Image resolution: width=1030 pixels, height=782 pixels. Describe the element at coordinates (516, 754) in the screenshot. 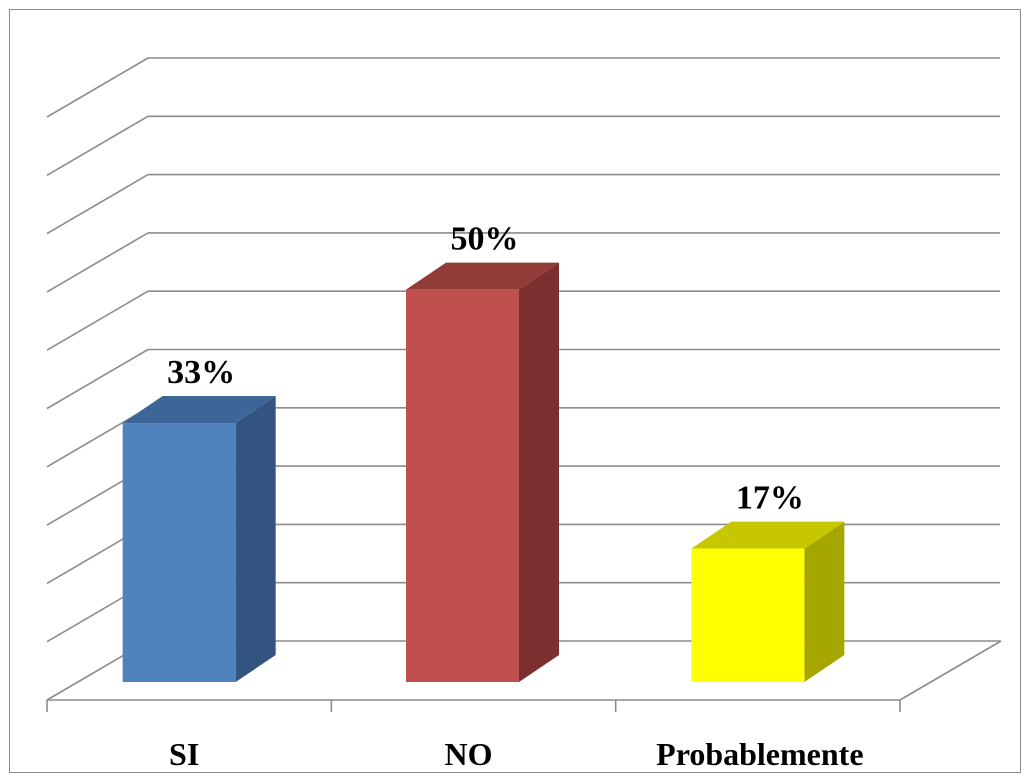

I see `category-labels: SI NO Probablemente` at that location.